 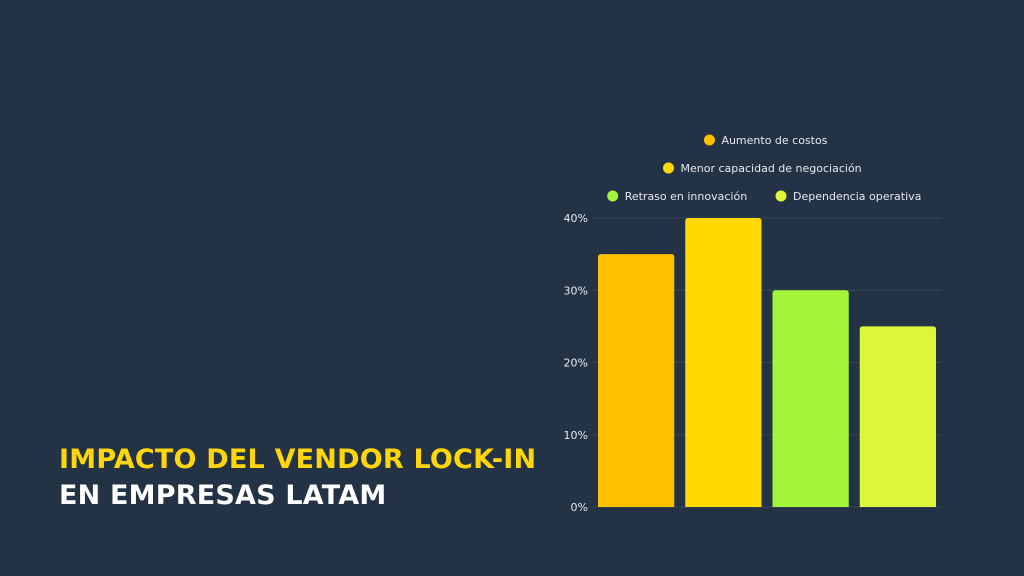 I want to click on slide-title-line-2: EN EMPRESAS LATAM, so click(x=223, y=495).